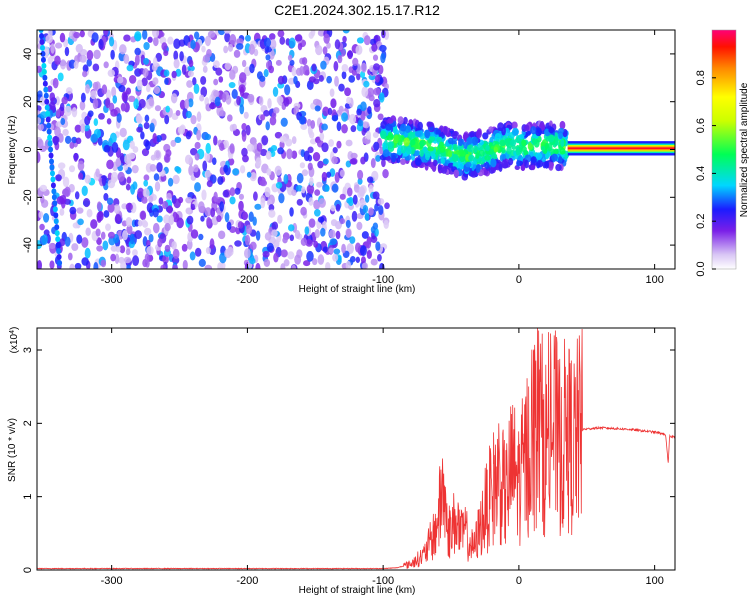 The image size is (750, 600). Describe the element at coordinates (724, 149) in the screenshot. I see `colorbar-gradient` at that location.